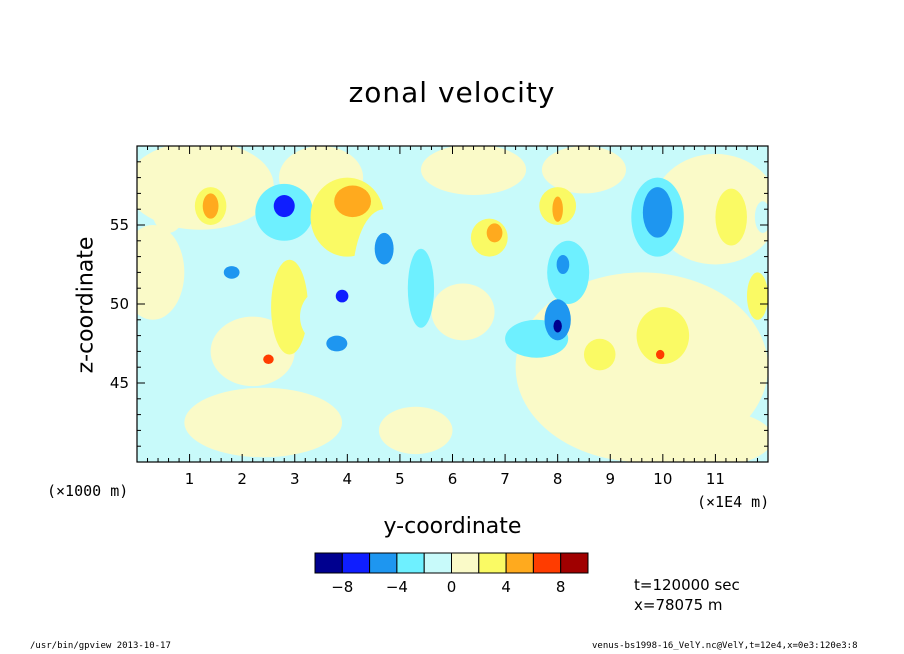 The image size is (904, 654). What do you see at coordinates (733, 502) in the screenshot?
I see `x-unit-right: (×1E4 m)` at bounding box center [733, 502].